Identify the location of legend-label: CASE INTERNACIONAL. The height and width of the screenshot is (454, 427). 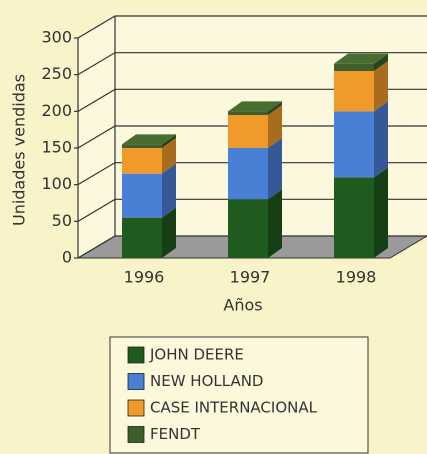
(234, 408).